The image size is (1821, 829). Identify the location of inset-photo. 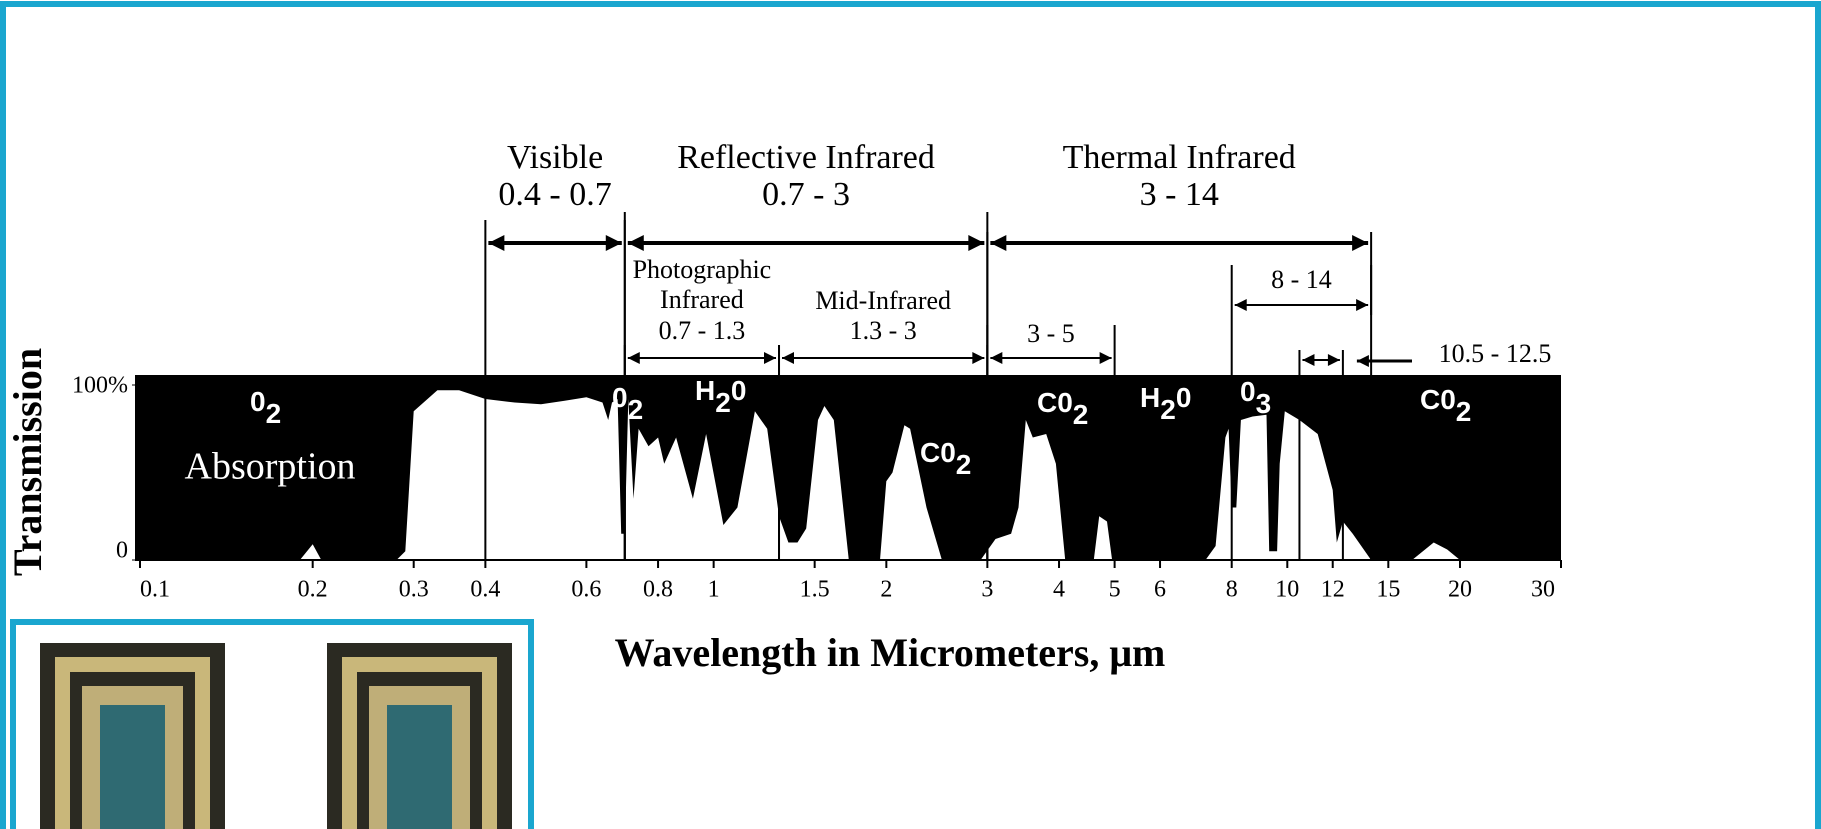
(272, 724).